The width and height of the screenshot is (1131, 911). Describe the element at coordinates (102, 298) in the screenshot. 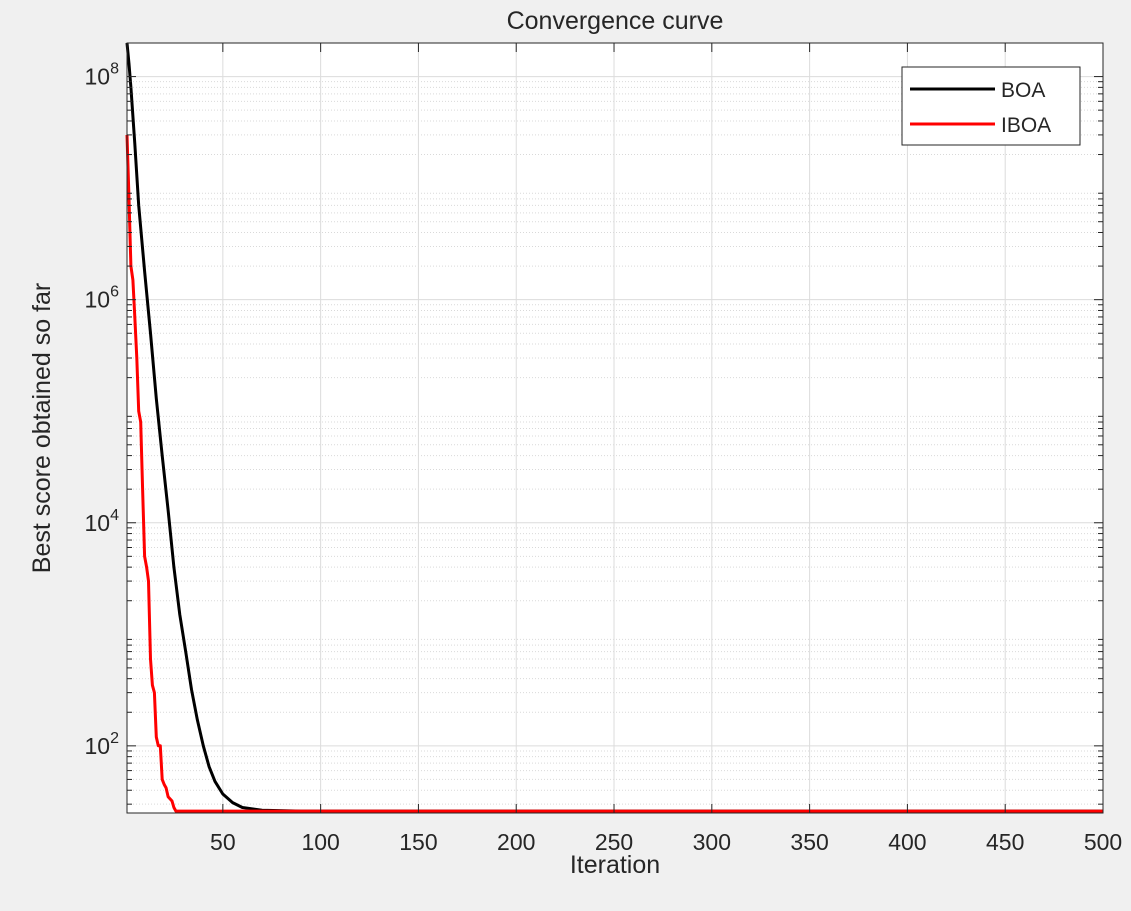

I see `y-tick-label: 10⁶` at that location.